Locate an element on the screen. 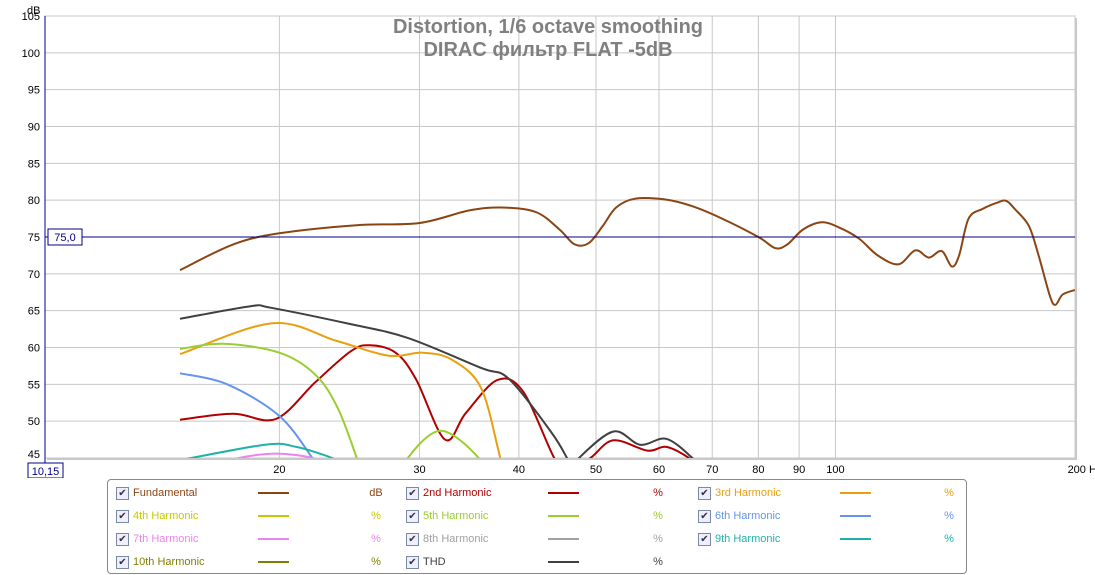  y-tick-label: 75 is located at coordinates (34, 238).